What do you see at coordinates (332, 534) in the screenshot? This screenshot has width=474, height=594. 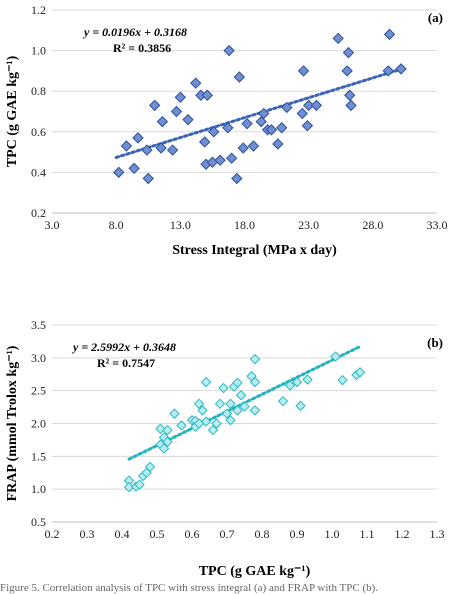 I see `x-tick-label: 1.0` at bounding box center [332, 534].